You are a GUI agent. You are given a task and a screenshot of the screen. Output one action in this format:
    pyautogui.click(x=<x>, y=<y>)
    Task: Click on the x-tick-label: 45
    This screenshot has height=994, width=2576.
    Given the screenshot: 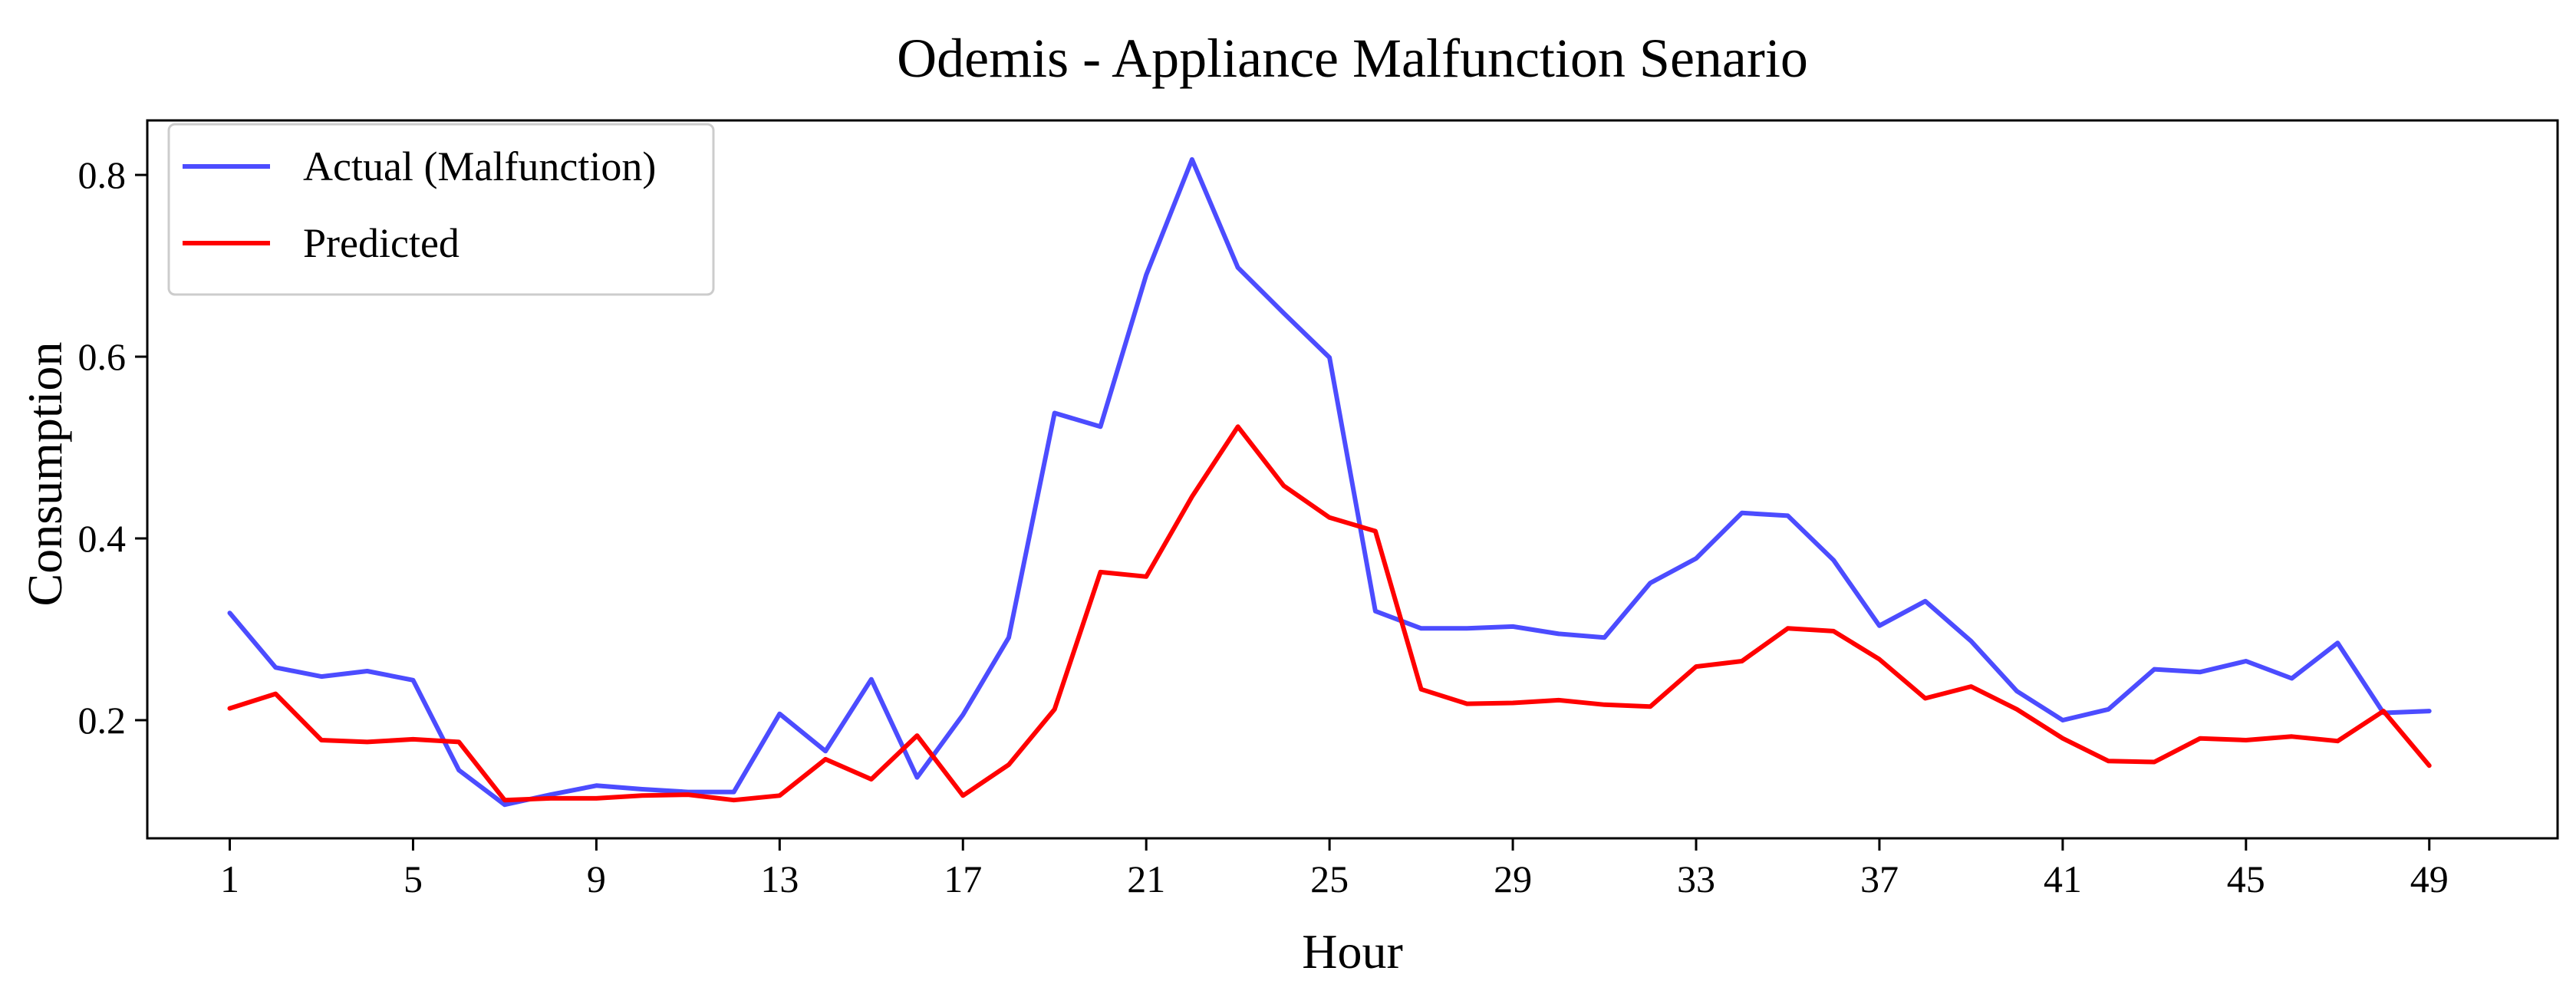 What is the action you would take?
    pyautogui.click(x=2246, y=879)
    